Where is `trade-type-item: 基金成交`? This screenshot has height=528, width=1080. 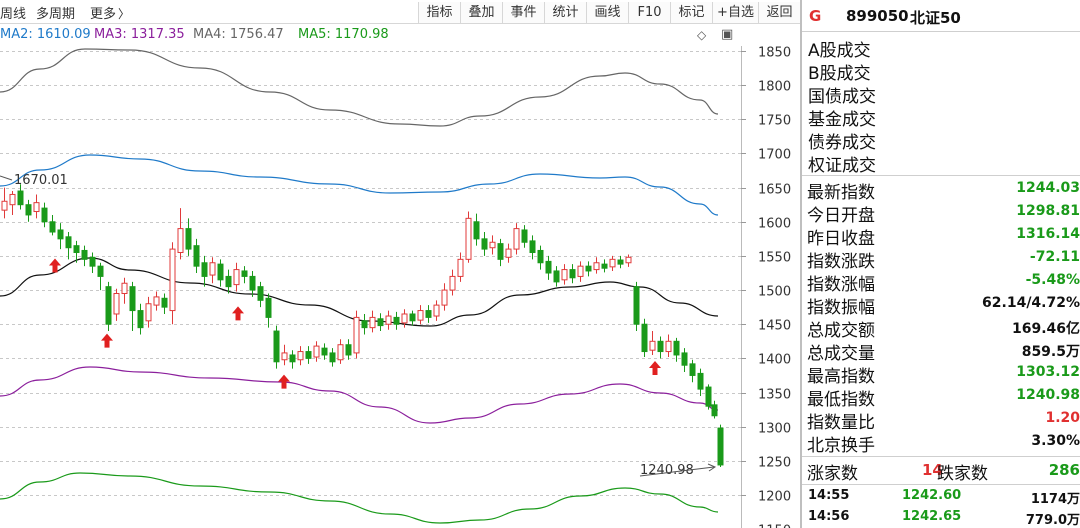 trade-type-item: 基金成交 is located at coordinates (842, 120).